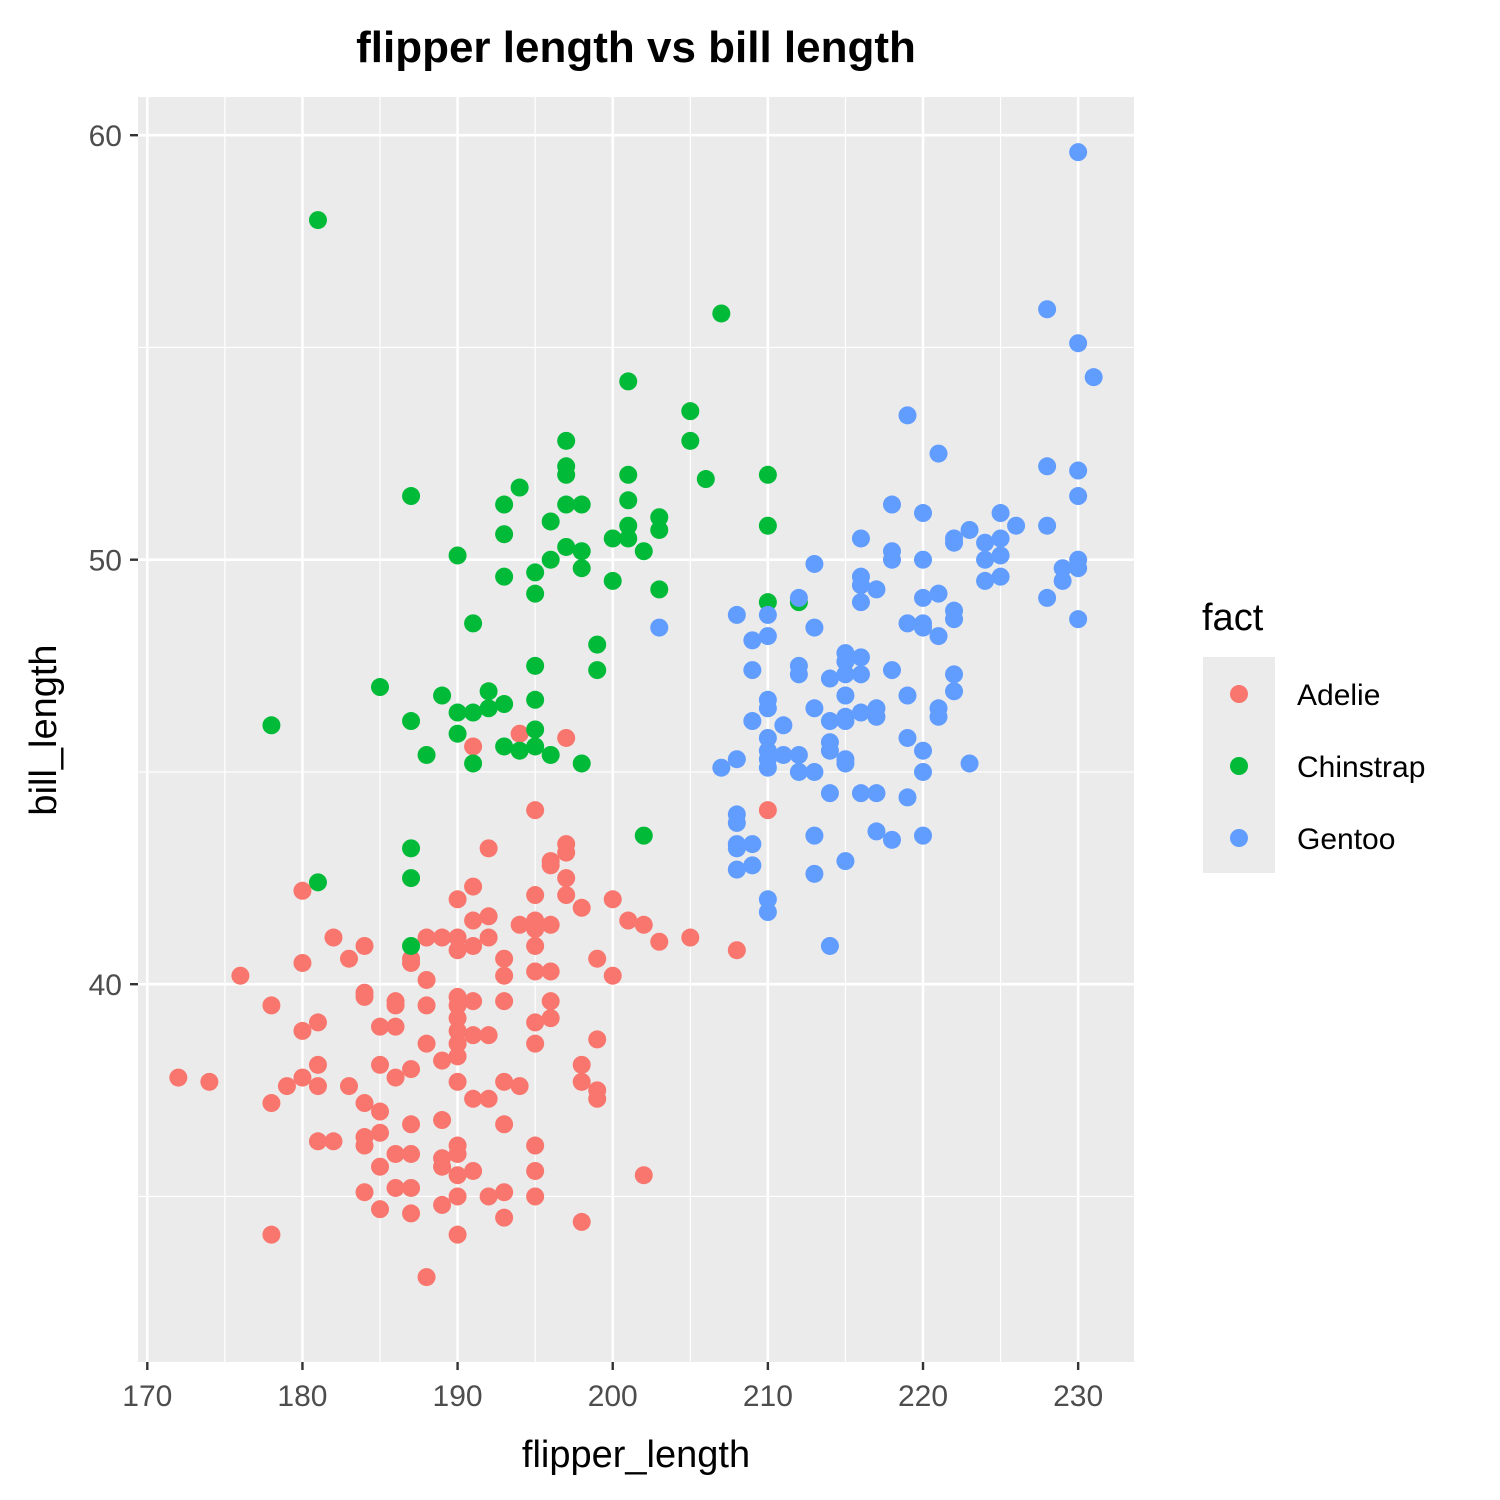 This screenshot has height=1500, width=1500. What do you see at coordinates (1338, 695) in the screenshot?
I see `legend-label-adelie: Adelie` at bounding box center [1338, 695].